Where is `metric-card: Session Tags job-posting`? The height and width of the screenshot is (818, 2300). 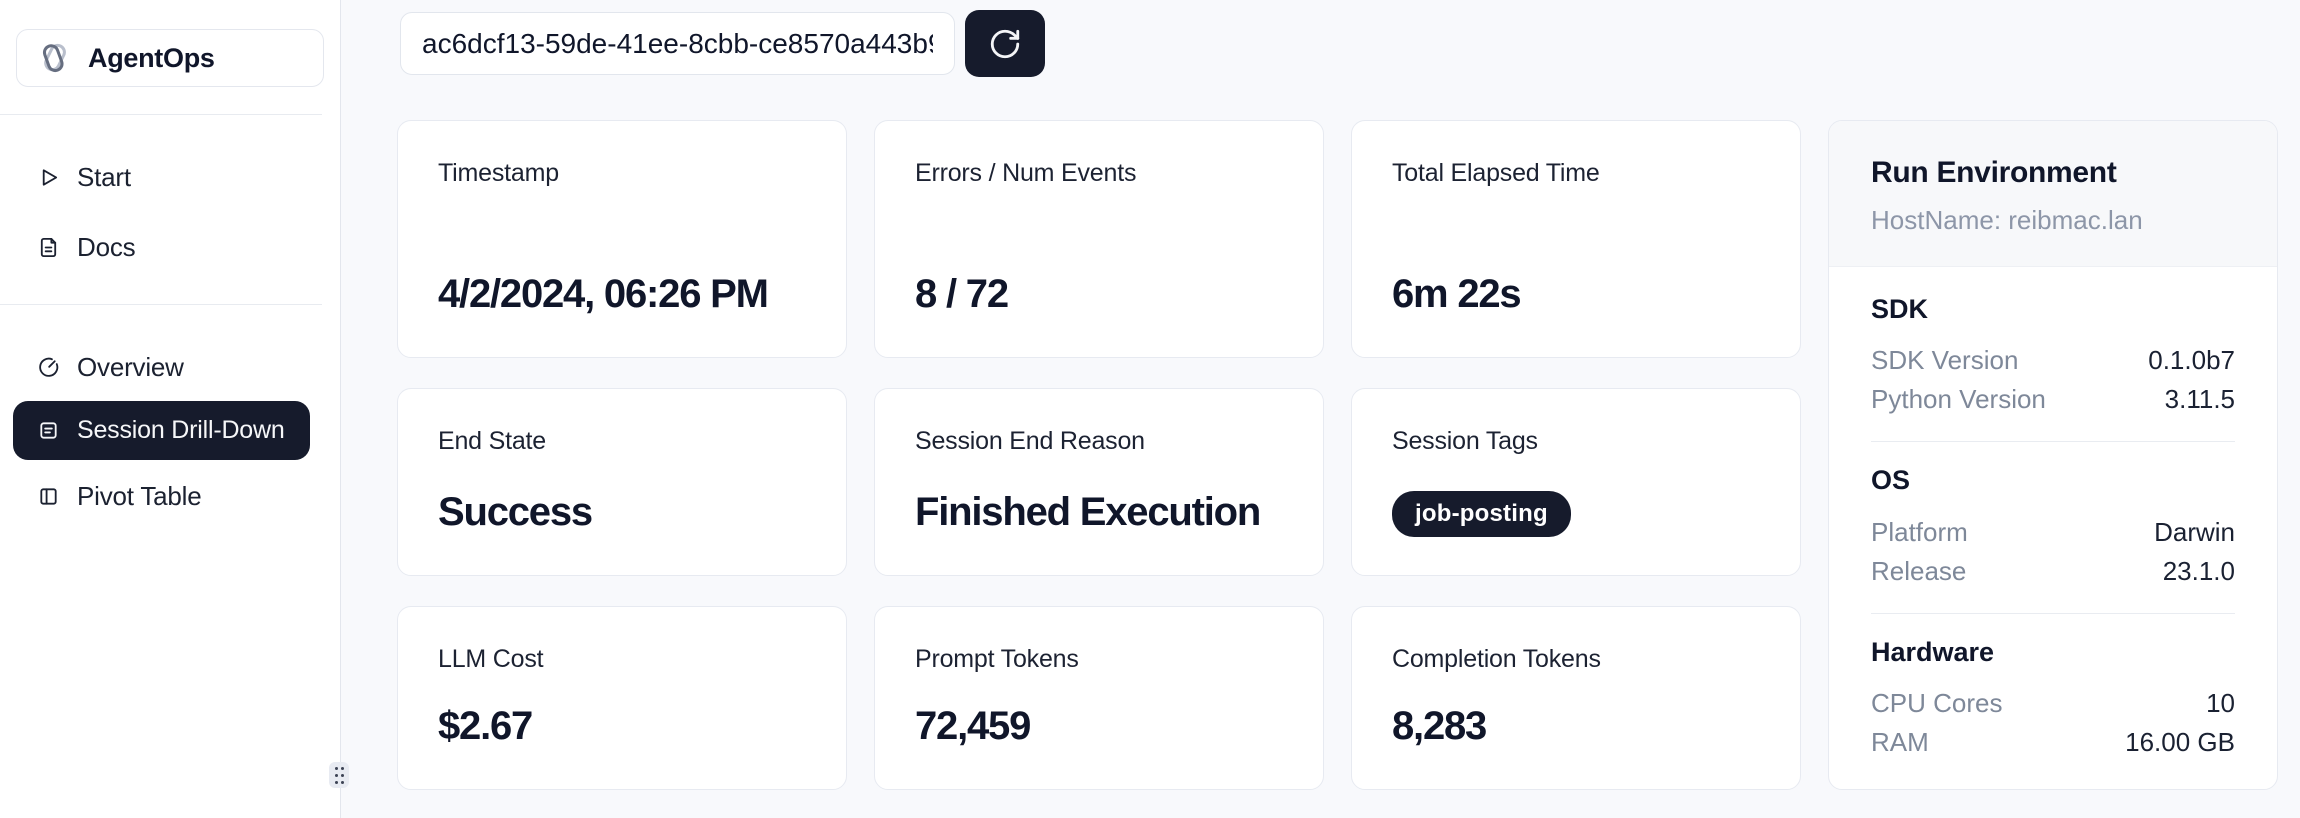 metric-card: Session Tags job-posting is located at coordinates (1576, 482).